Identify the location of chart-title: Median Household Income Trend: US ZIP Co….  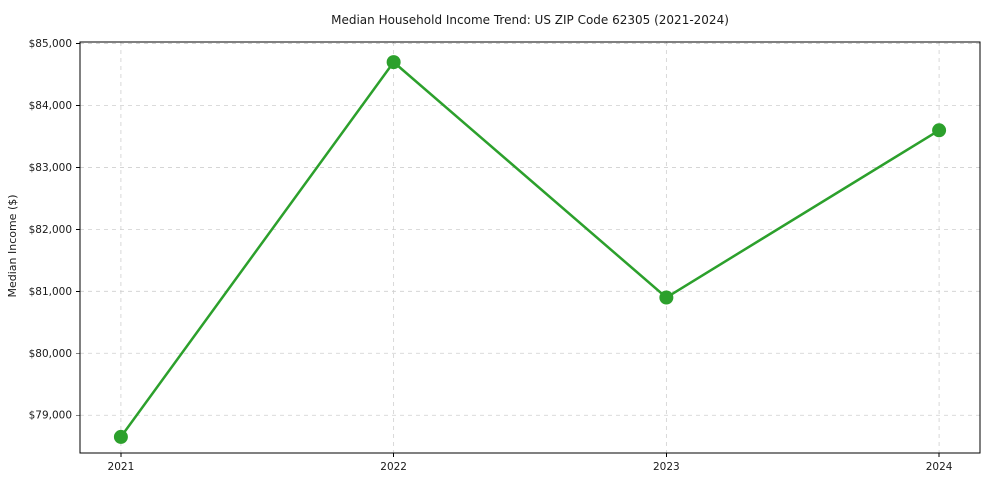
(530, 20).